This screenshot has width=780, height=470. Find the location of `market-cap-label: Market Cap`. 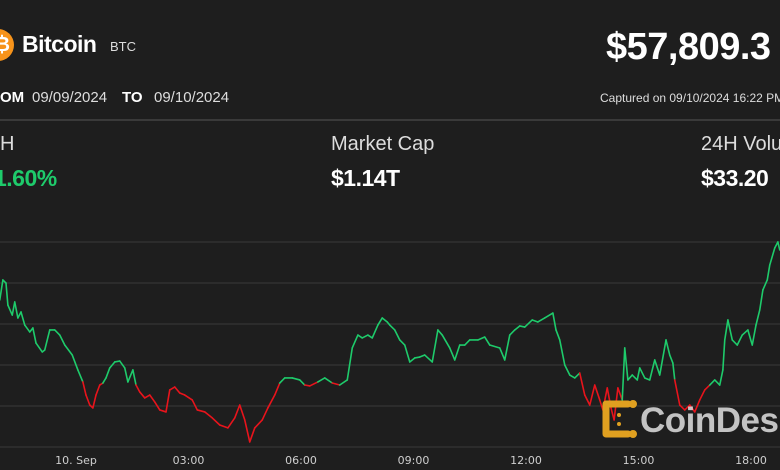

market-cap-label: Market Cap is located at coordinates (383, 144).